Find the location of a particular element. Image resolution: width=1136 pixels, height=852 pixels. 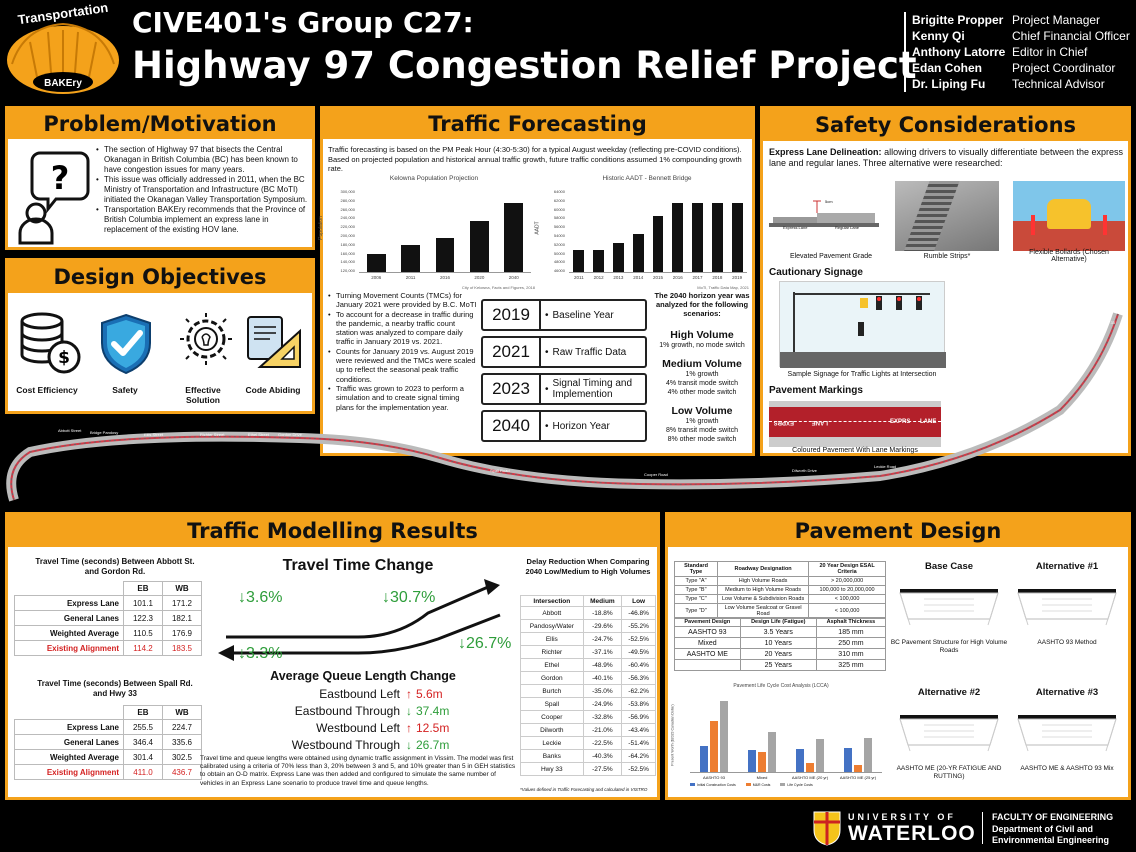

row-wb: 335.6 is located at coordinates (182, 742).